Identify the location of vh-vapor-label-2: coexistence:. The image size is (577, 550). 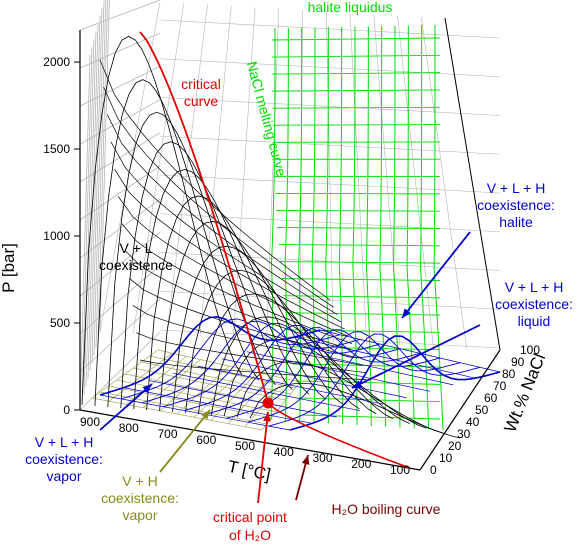
(140, 498).